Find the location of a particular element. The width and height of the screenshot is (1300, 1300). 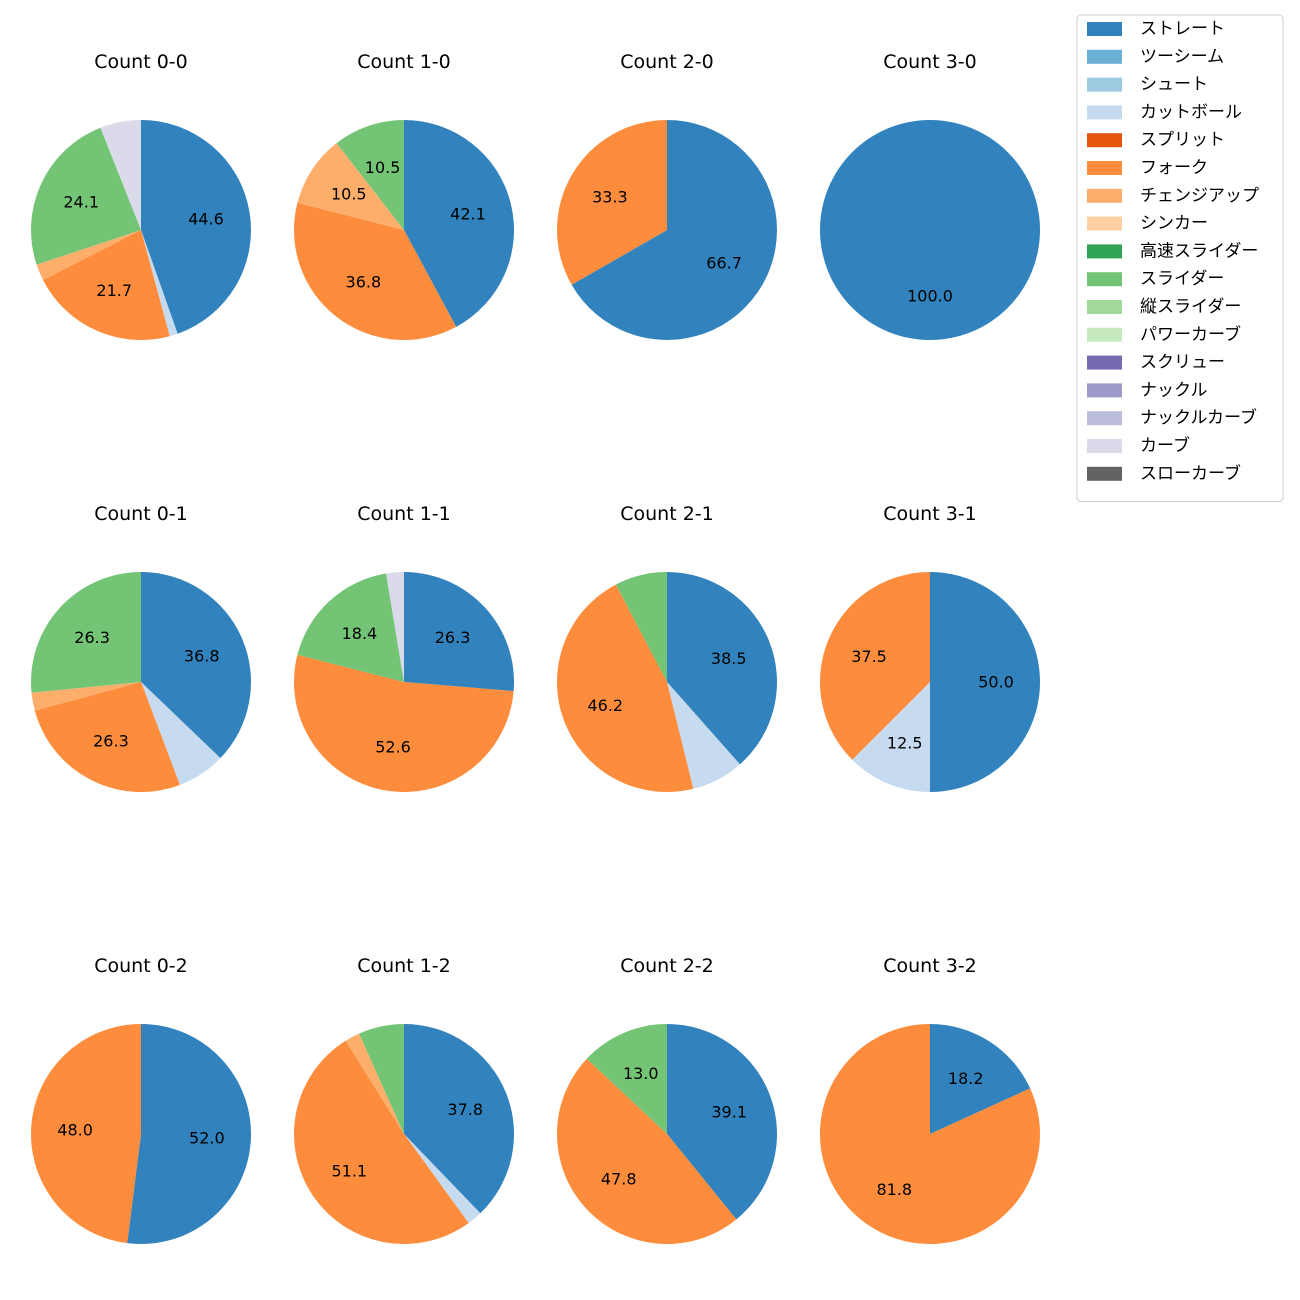

slice-value-label: 24.1 is located at coordinates (81, 202).